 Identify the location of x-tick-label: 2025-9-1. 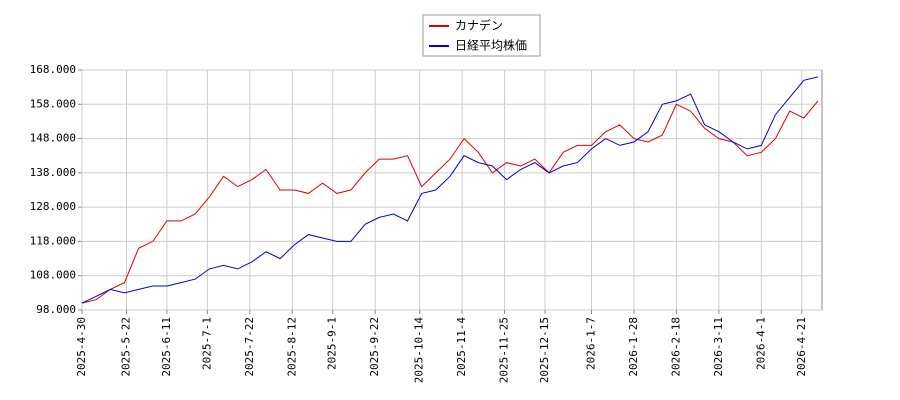
(332, 343).